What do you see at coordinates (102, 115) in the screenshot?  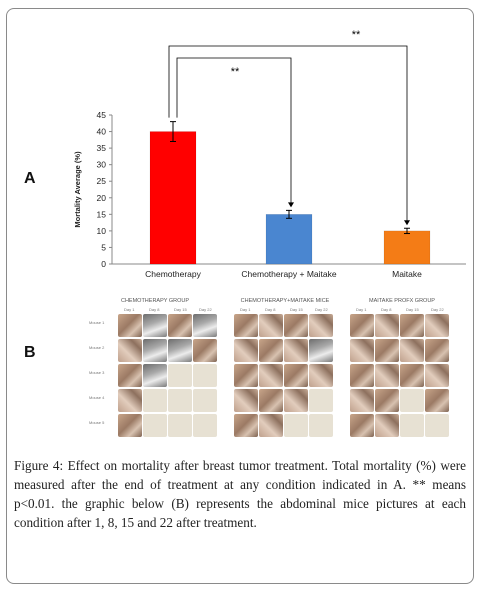 I see `y-tick-label: 45` at bounding box center [102, 115].